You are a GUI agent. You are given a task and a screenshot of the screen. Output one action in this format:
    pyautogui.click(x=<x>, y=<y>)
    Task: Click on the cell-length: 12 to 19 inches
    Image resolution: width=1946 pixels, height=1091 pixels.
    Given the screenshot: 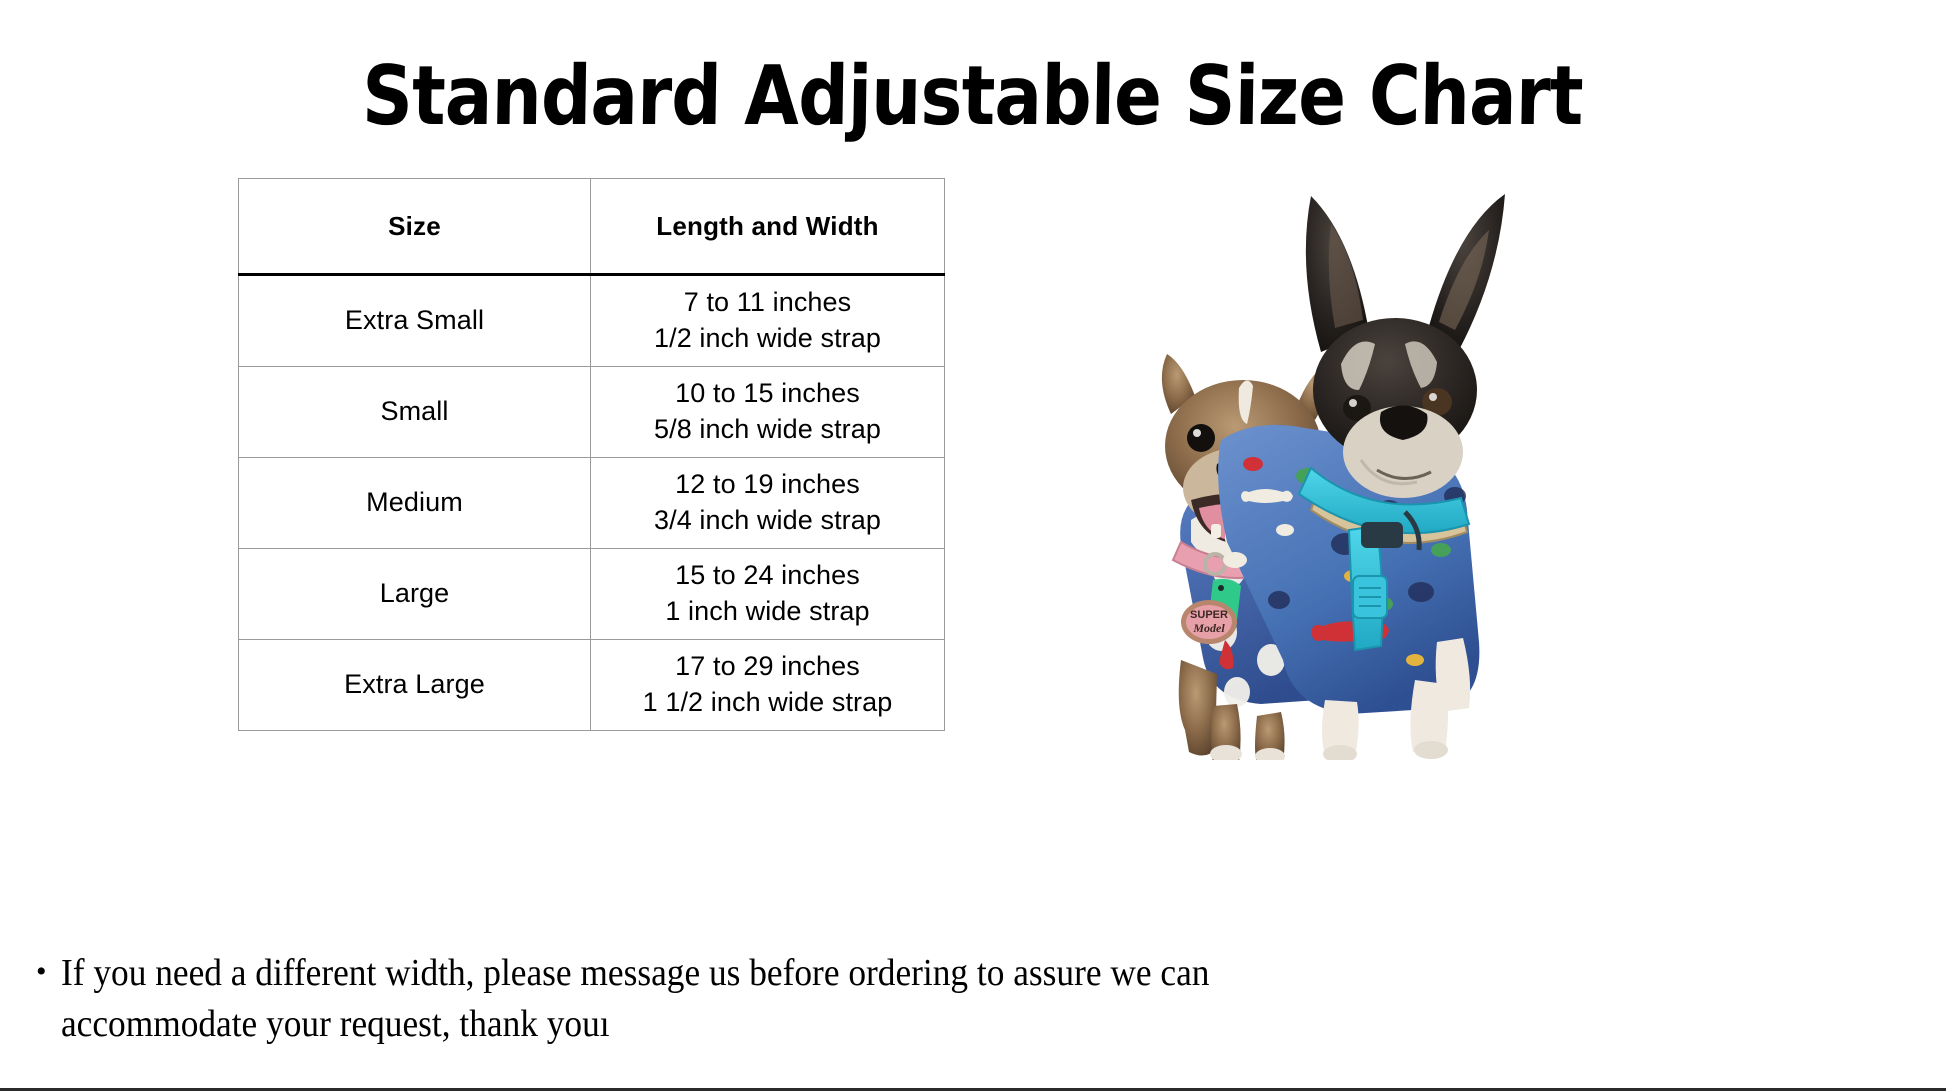 What is the action you would take?
    pyautogui.click(x=767, y=484)
    